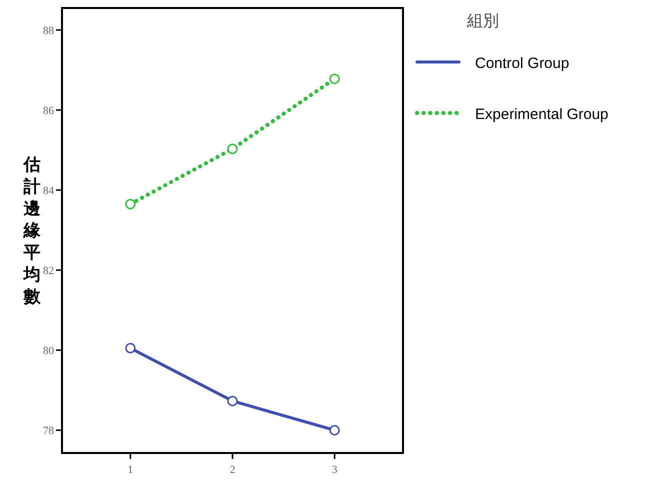 Image resolution: width=665 pixels, height=484 pixels. I want to click on y-tick-label: 80, so click(48, 351).